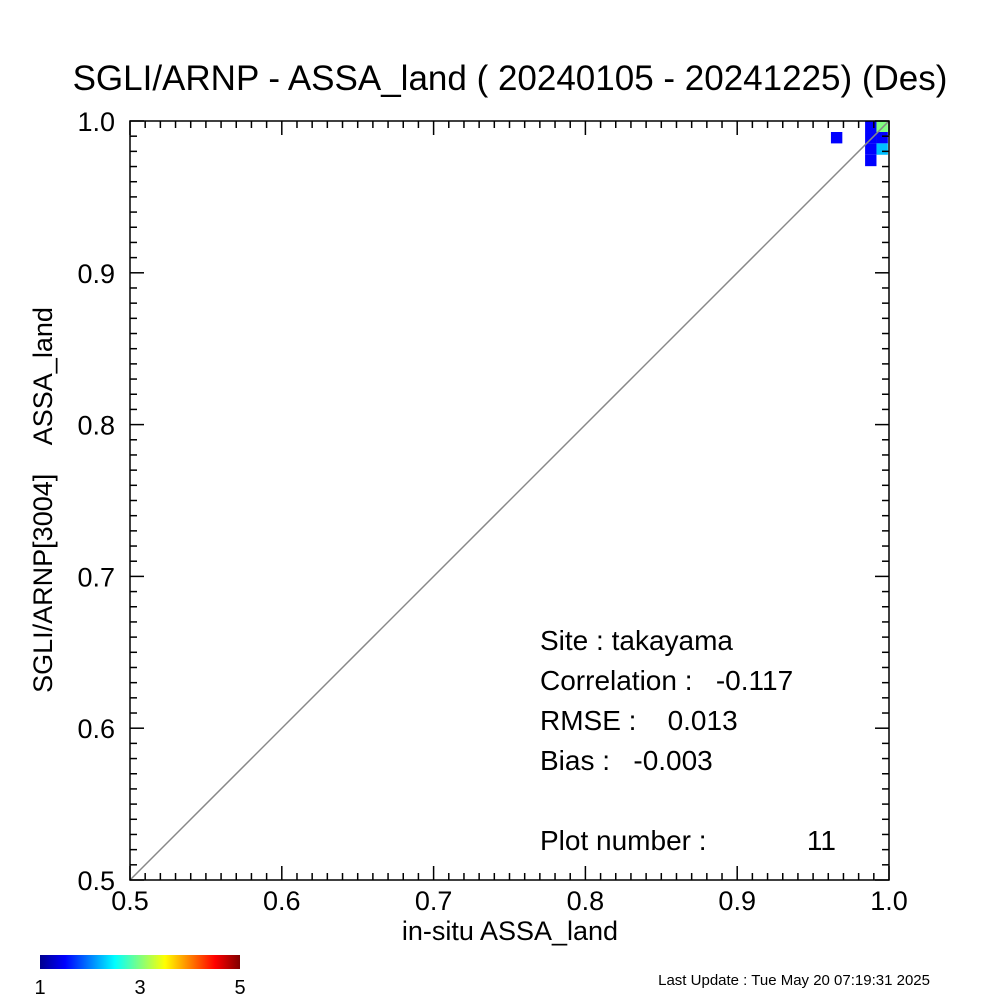 This screenshot has height=1000, width=1000. Describe the element at coordinates (510, 931) in the screenshot. I see `x-axis-label: in-situ ASSA_land` at that location.